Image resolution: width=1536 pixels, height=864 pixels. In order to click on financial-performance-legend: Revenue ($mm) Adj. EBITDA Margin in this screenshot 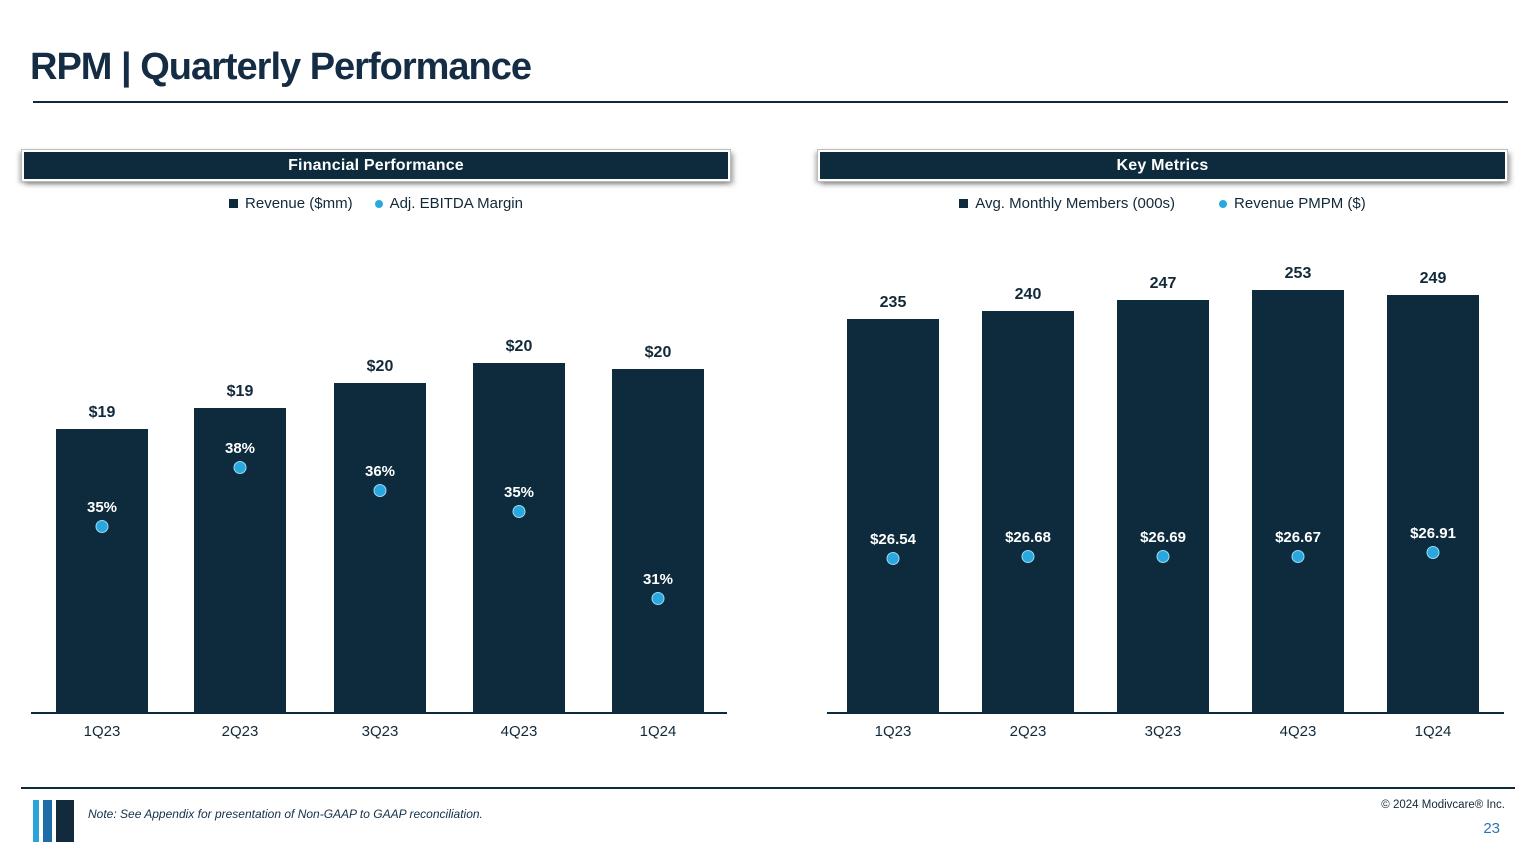, I will do `click(376, 203)`.